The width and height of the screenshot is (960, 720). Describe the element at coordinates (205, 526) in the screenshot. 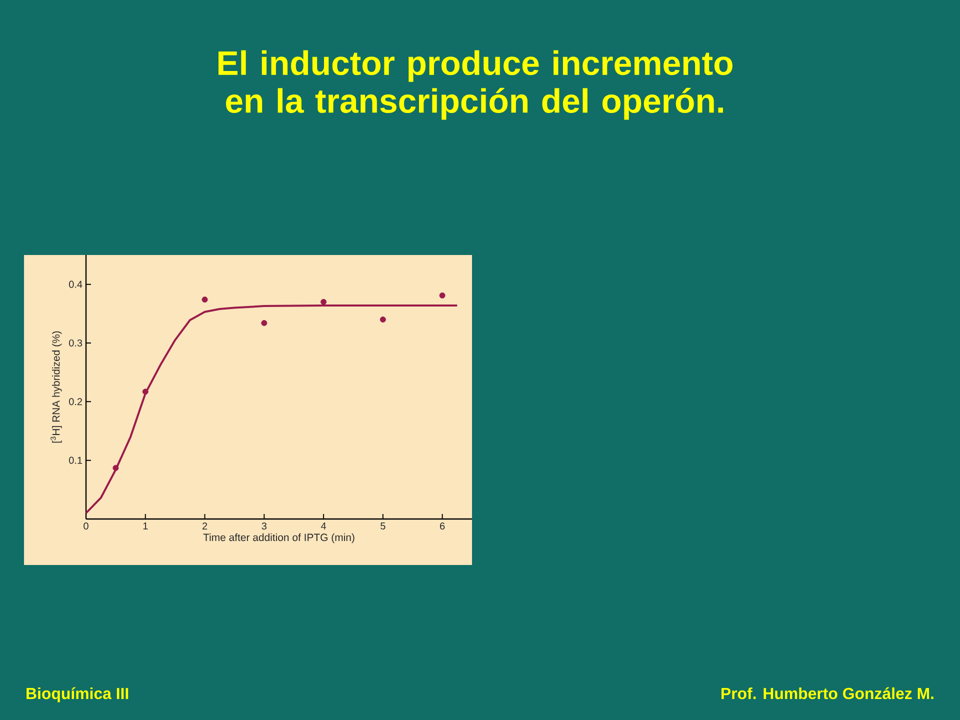

I see `x-tick-label: 2` at that location.